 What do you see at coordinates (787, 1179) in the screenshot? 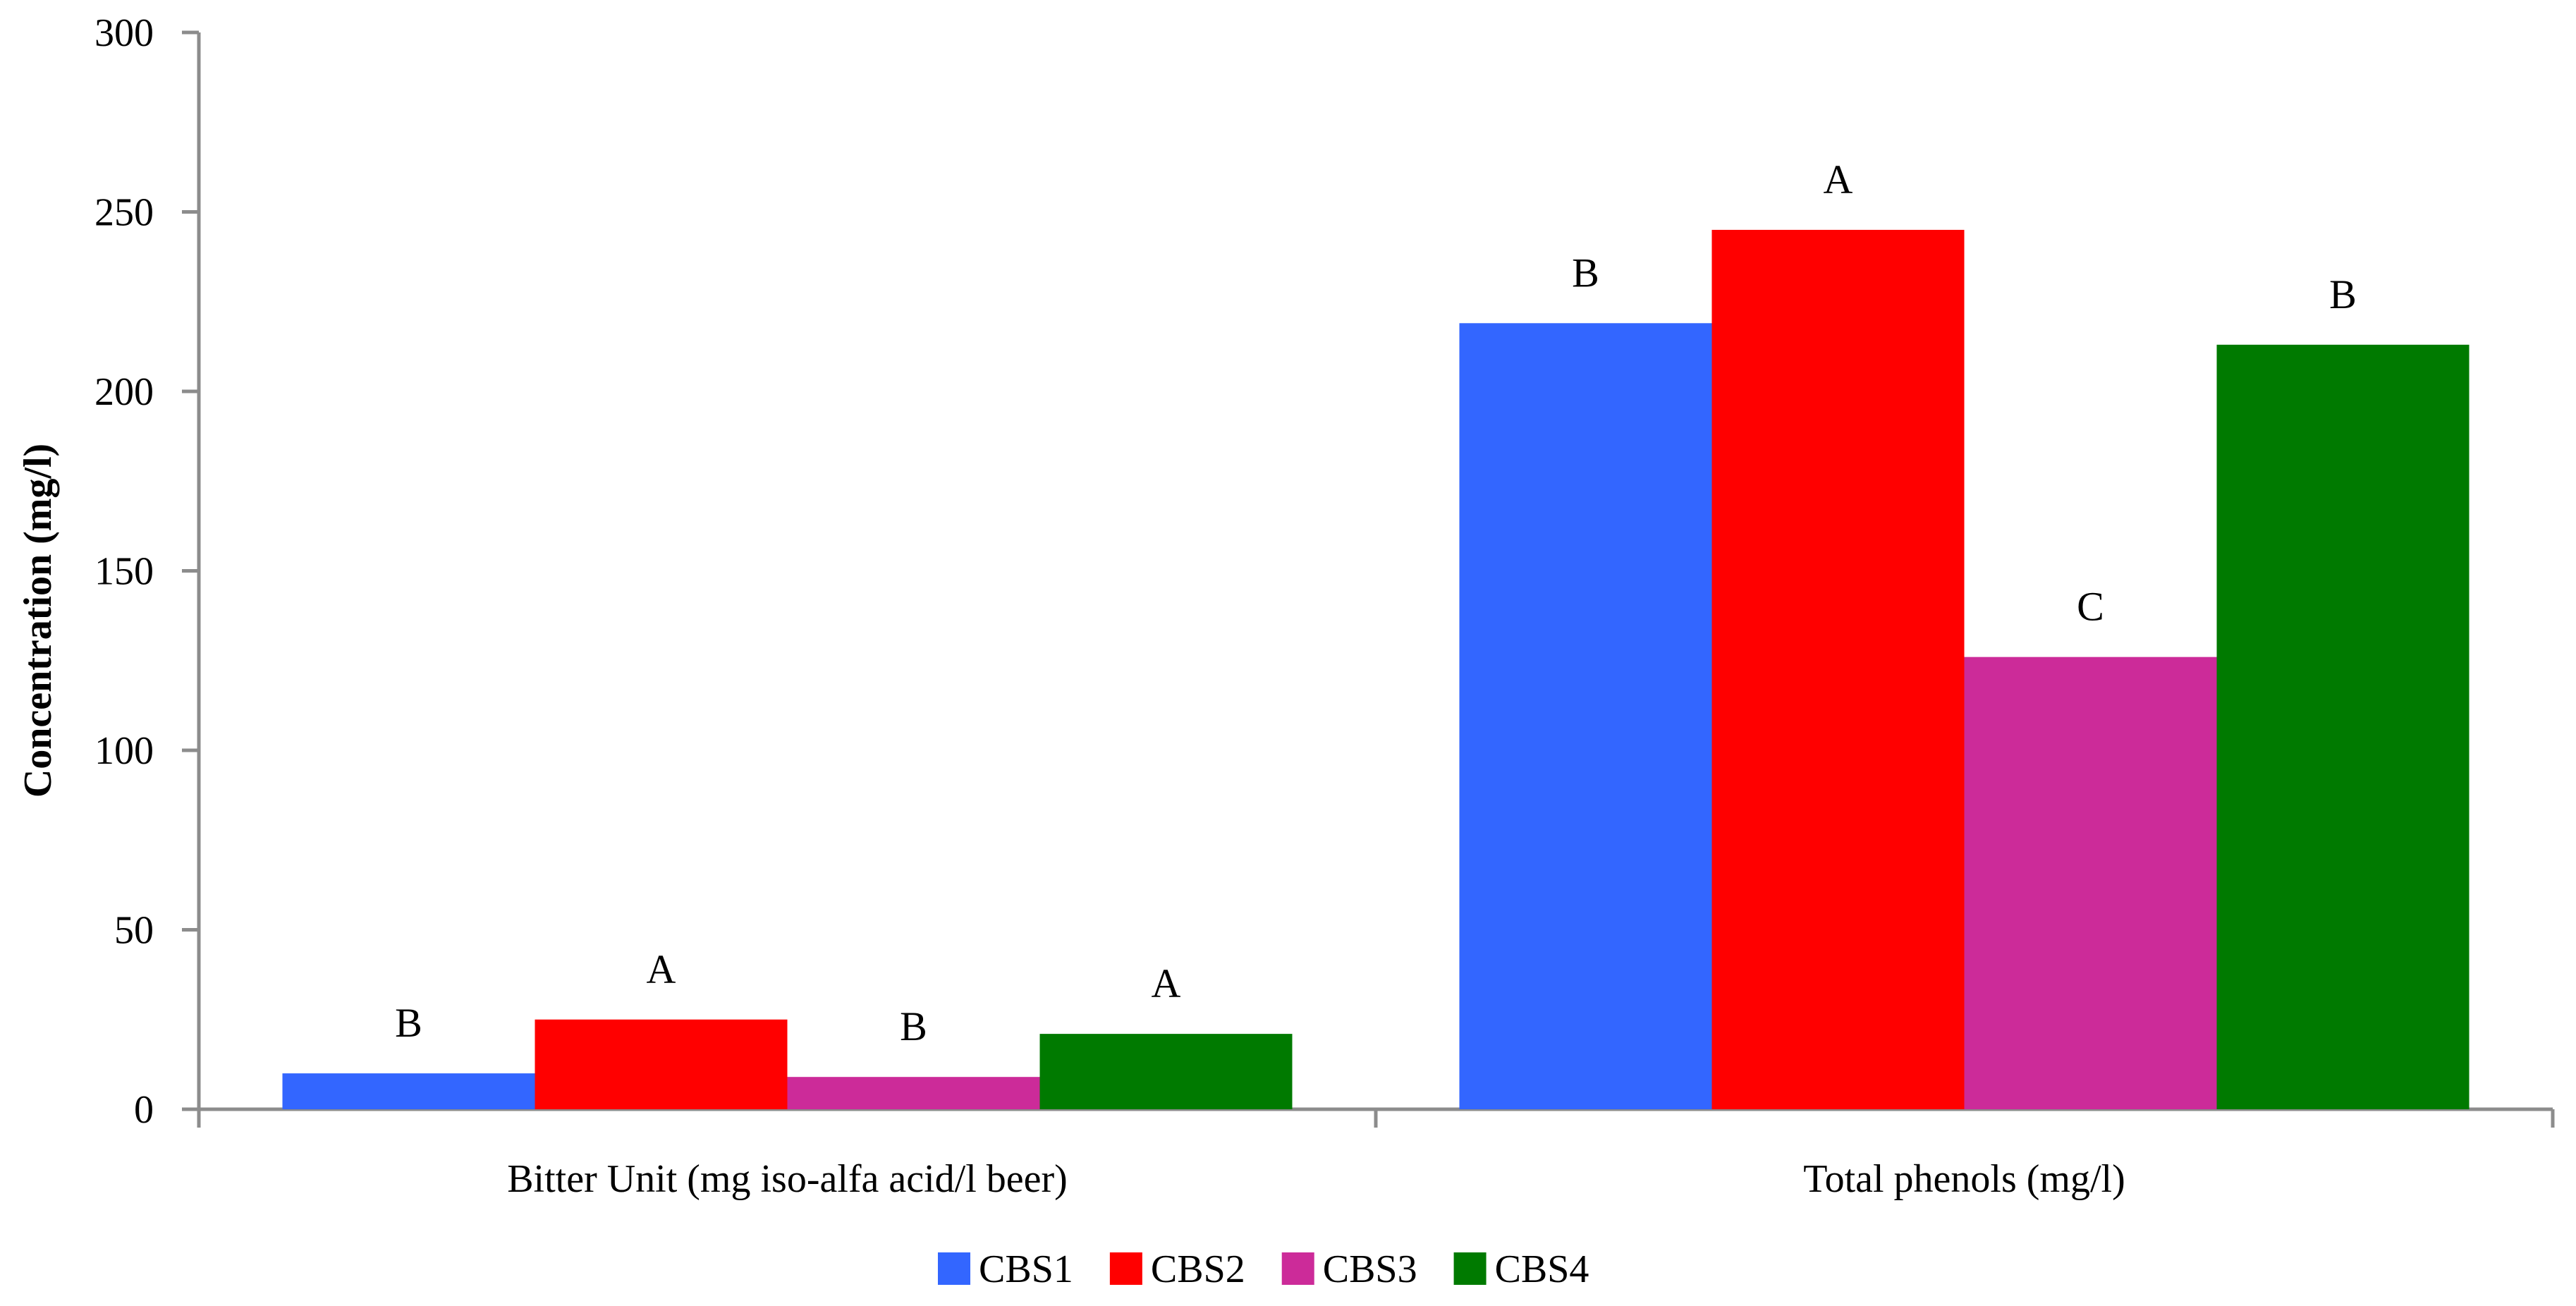
I see `x-category-label: Bitter Unit (mg iso-alfa acid/l beer)` at bounding box center [787, 1179].